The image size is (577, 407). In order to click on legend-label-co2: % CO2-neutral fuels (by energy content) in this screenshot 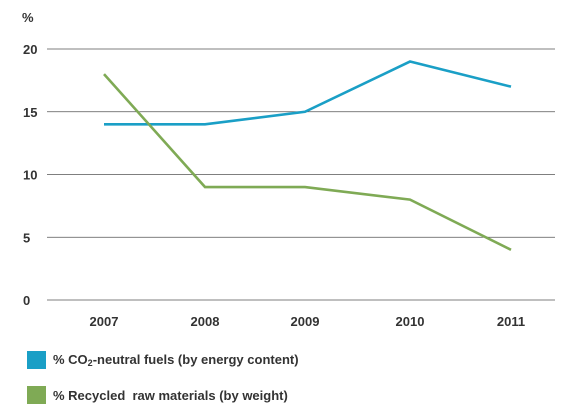, I will do `click(176, 360)`.